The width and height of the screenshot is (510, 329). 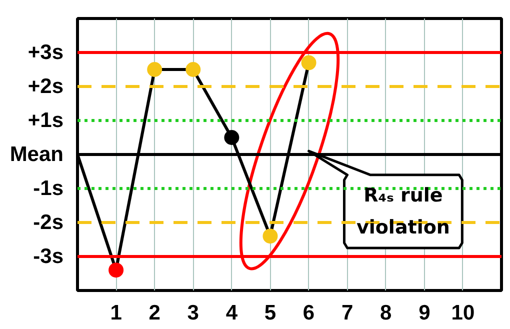 I want to click on y-tick-label: -3s, so click(x=48, y=256).